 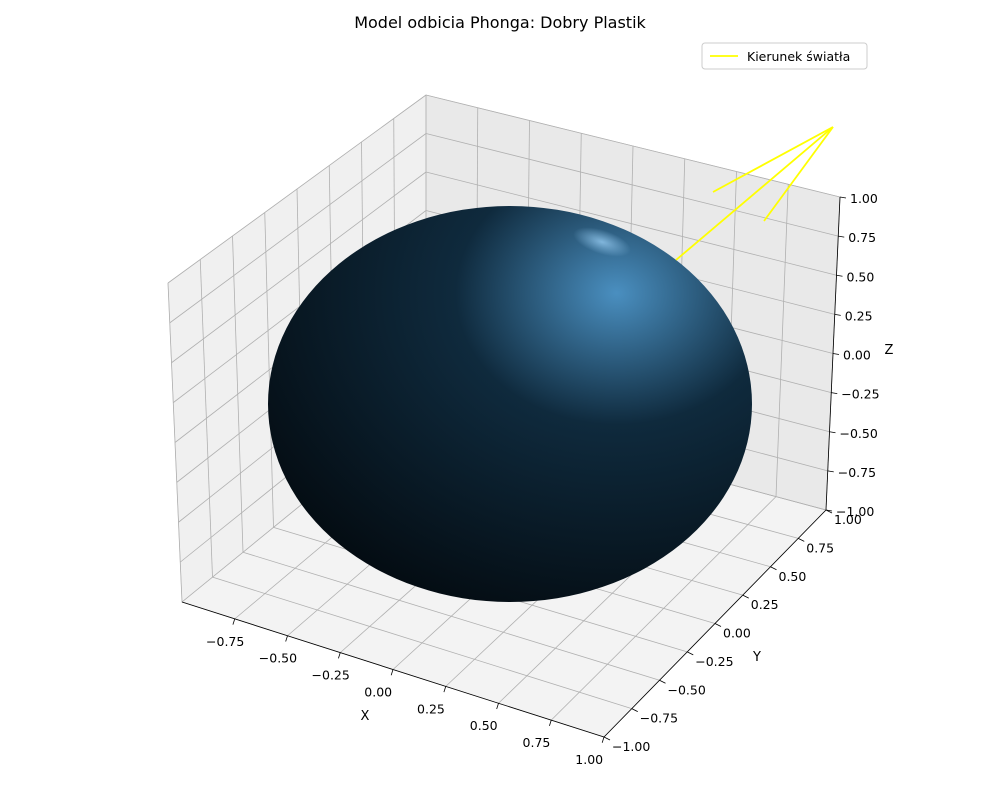 I want to click on x-tick-label: 0.50, so click(x=484, y=725).